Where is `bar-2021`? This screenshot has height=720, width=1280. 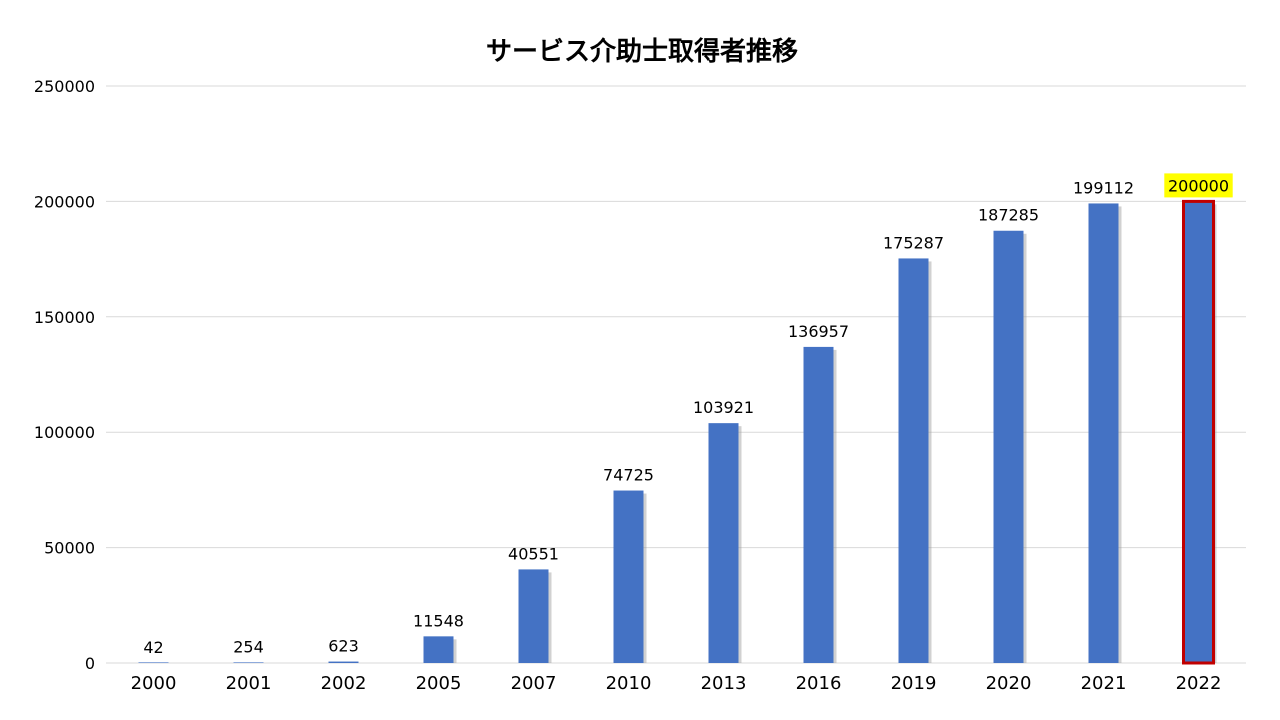 bar-2021 is located at coordinates (1103, 433).